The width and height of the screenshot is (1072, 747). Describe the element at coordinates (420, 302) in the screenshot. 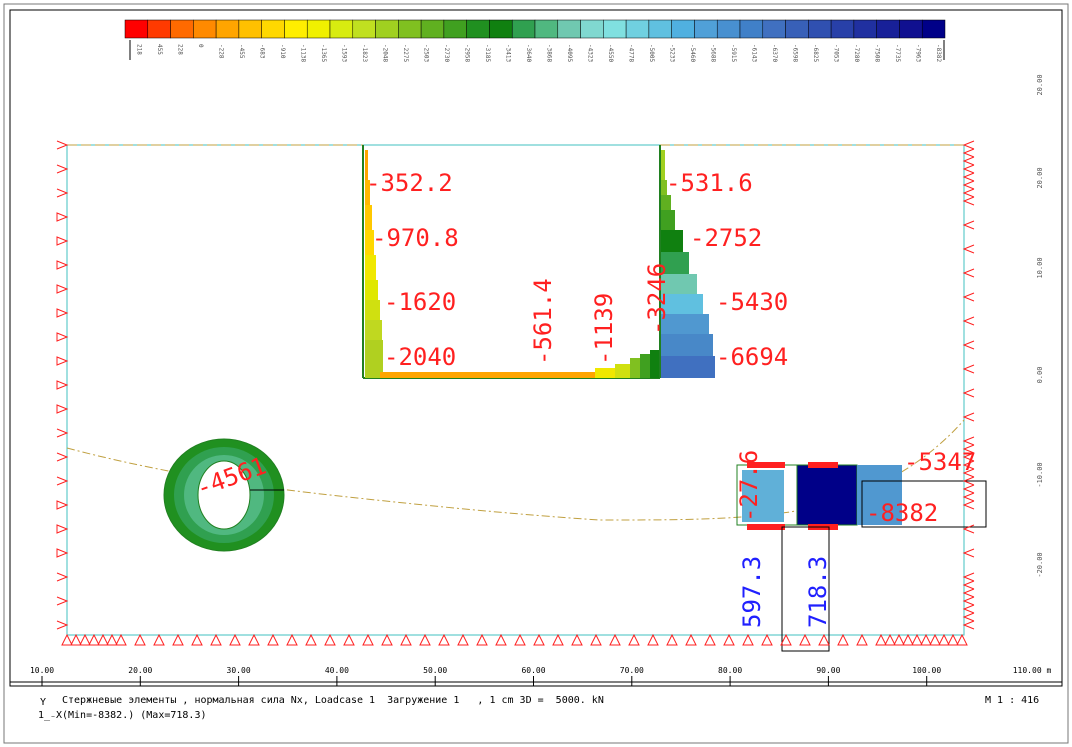

I see `force-label: -1620` at that location.